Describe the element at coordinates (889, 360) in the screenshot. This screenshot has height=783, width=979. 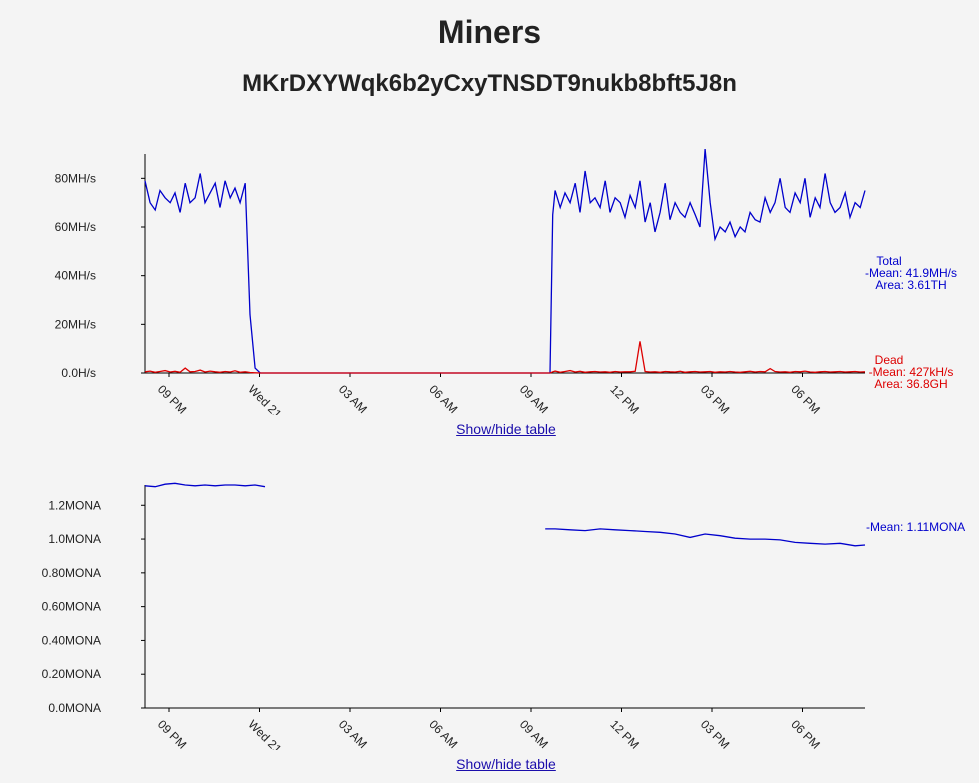
I see `legend-title: Dead` at that location.